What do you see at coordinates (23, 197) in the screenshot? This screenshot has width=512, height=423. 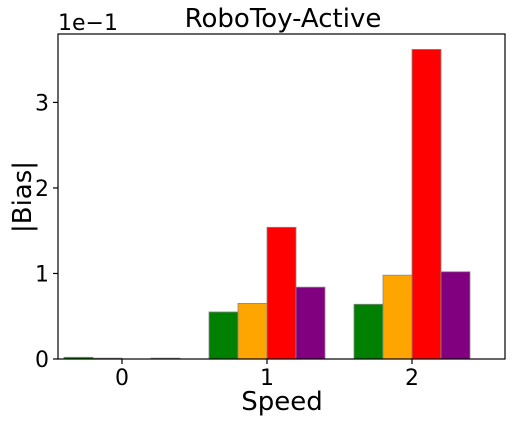 I see `y-axis-label: |Bias|` at bounding box center [23, 197].